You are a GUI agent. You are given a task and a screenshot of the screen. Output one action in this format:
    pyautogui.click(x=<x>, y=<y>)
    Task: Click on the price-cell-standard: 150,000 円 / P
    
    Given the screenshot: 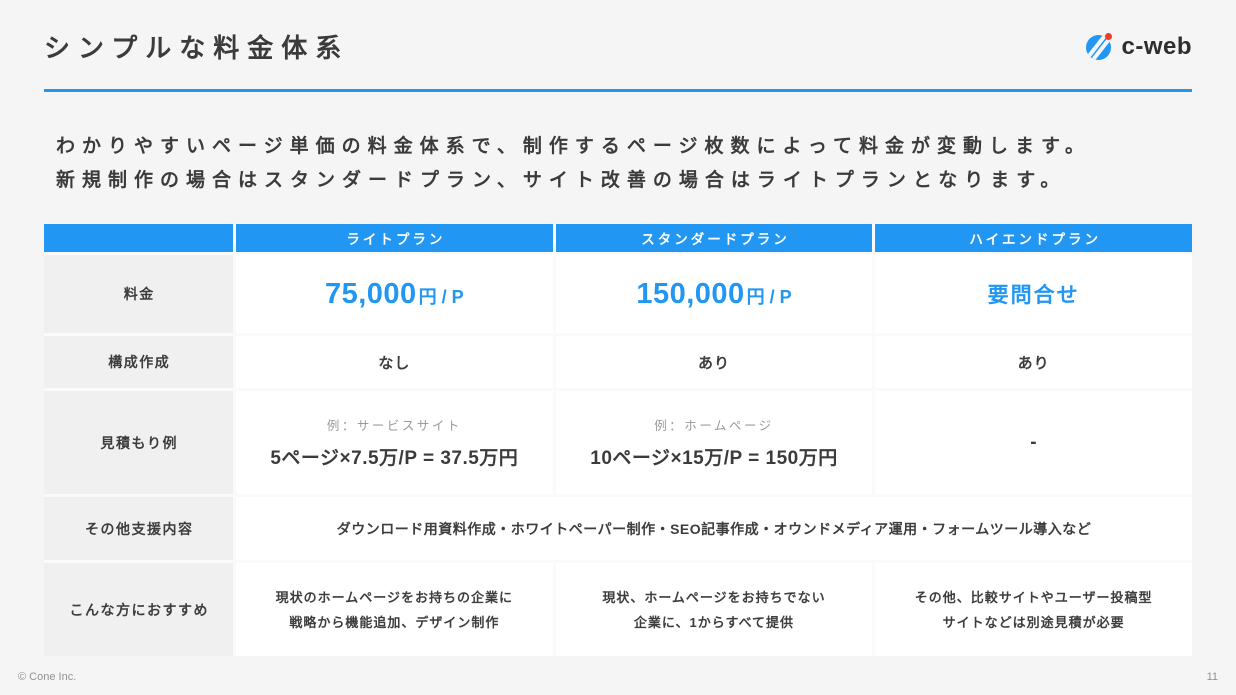 What is the action you would take?
    pyautogui.click(x=714, y=294)
    